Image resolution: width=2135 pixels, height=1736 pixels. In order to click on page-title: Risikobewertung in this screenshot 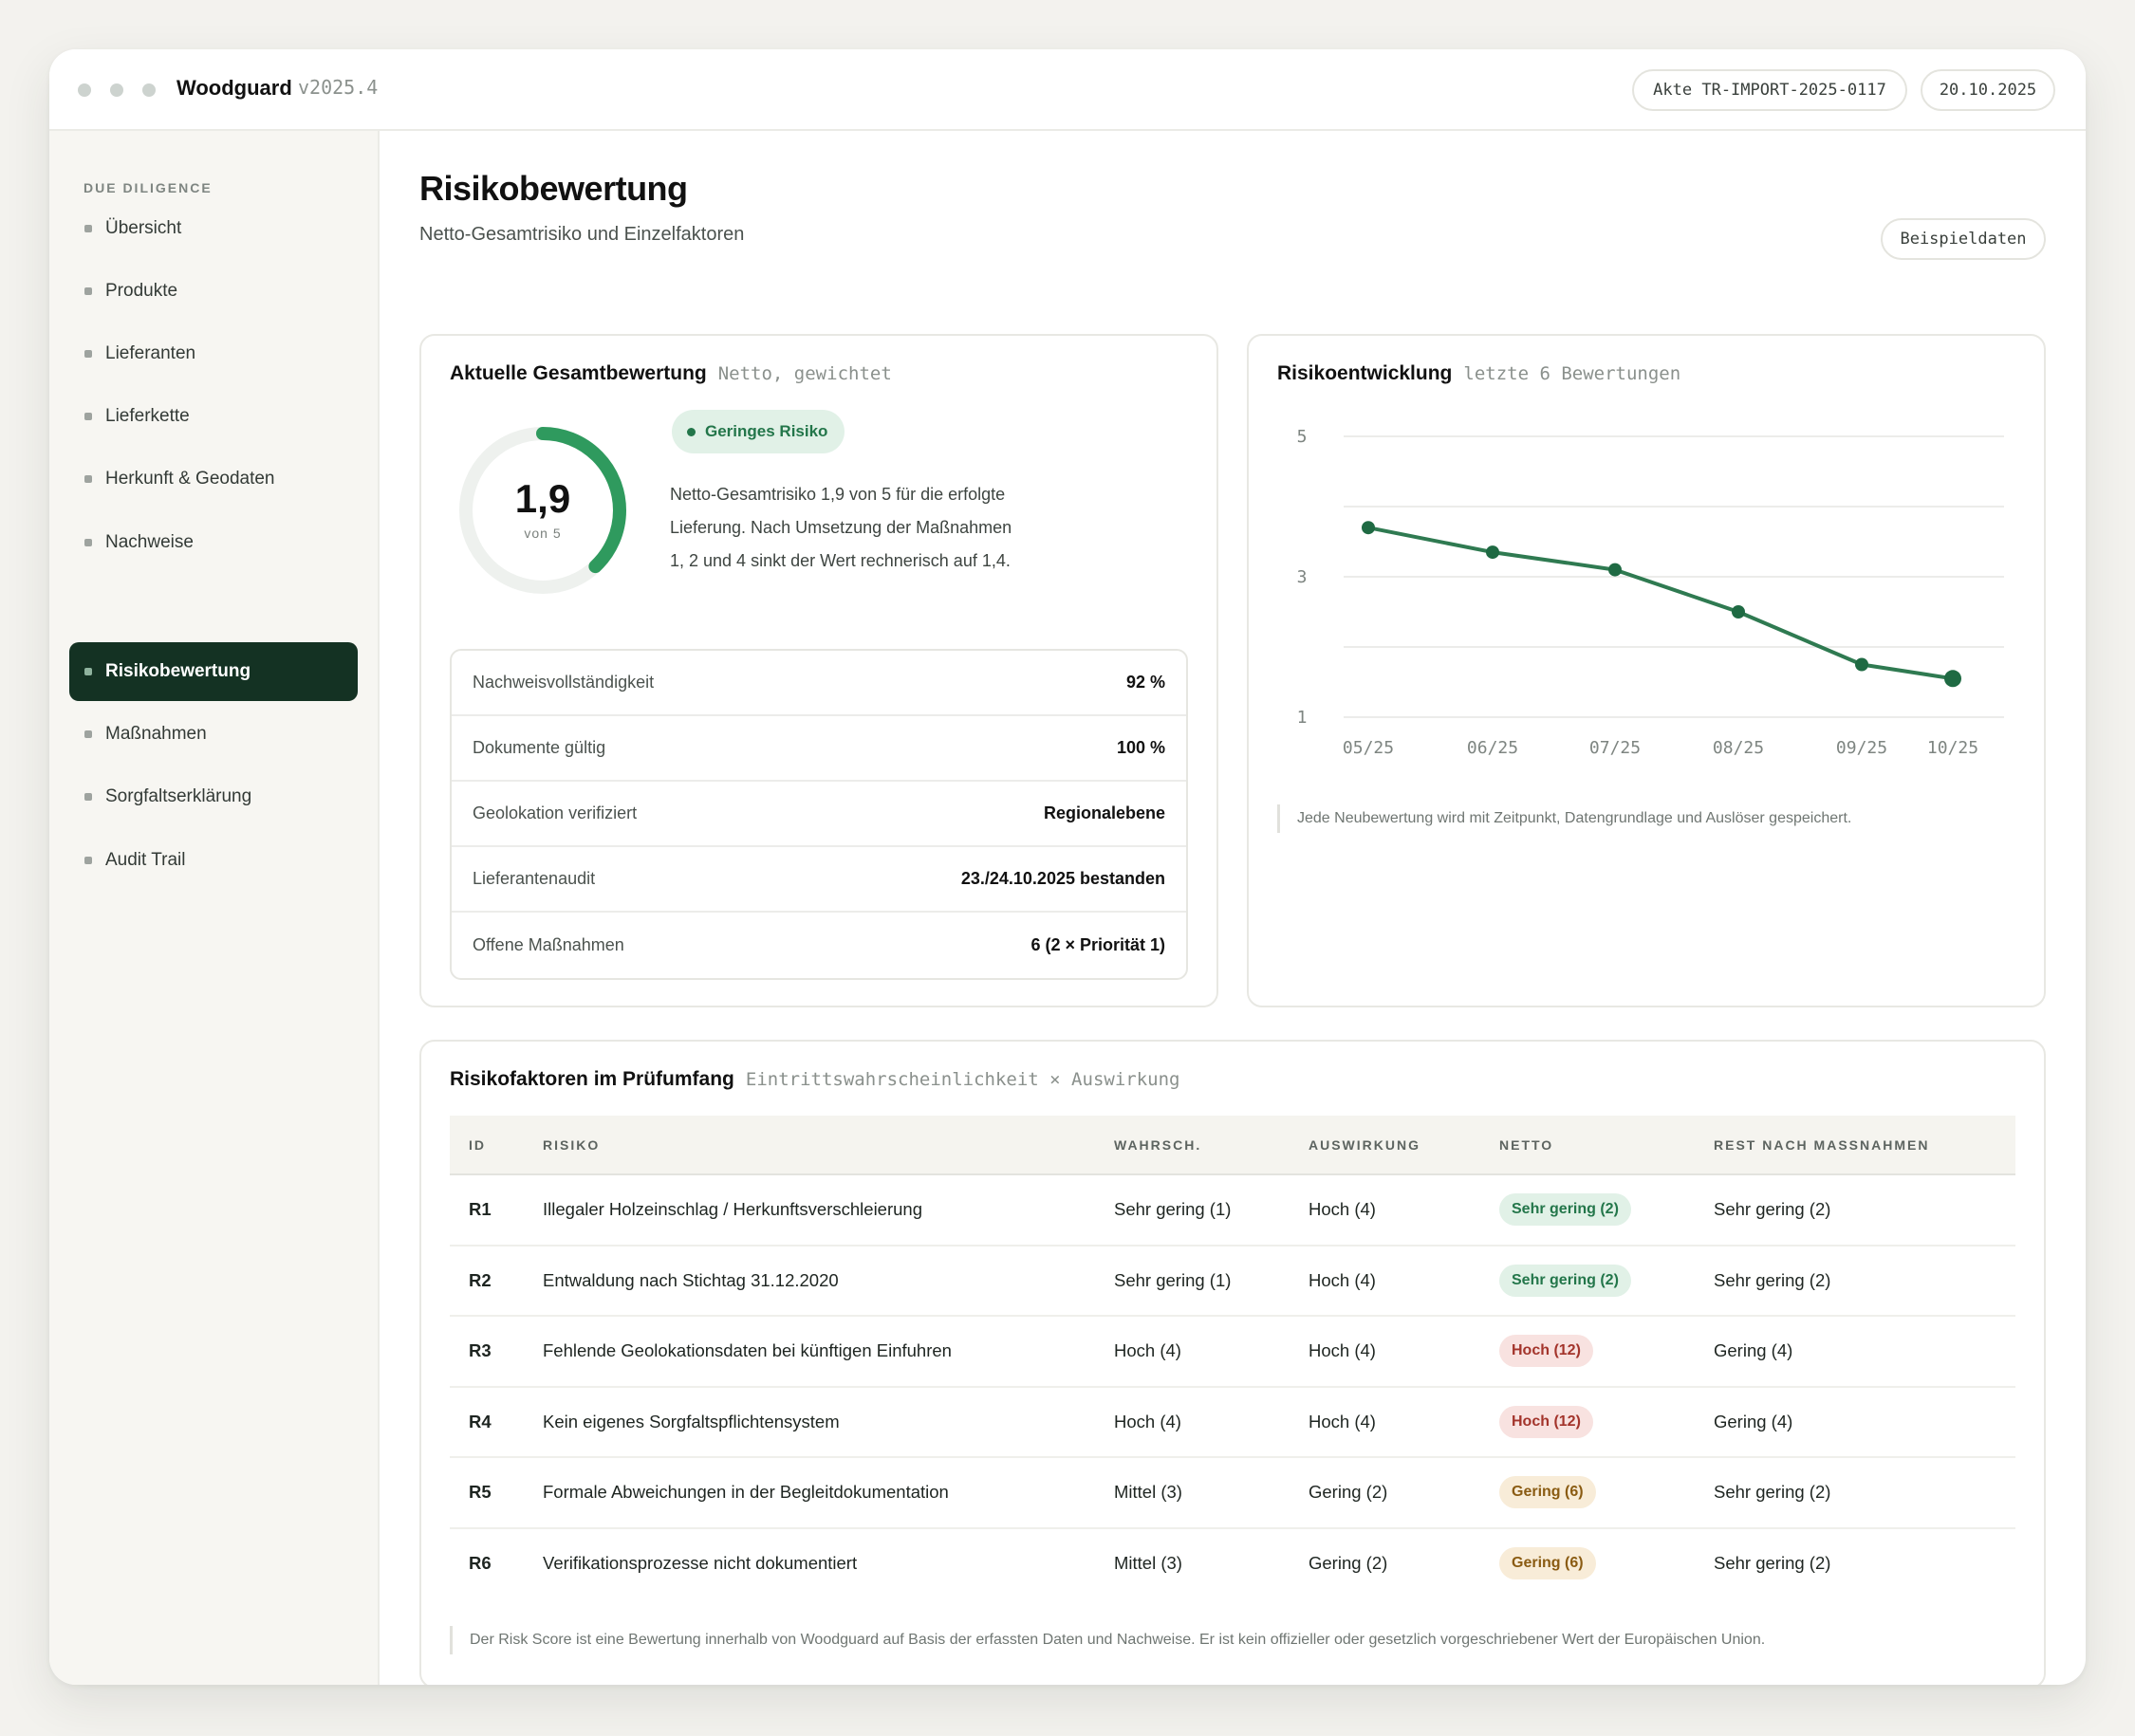, I will do `click(553, 188)`.